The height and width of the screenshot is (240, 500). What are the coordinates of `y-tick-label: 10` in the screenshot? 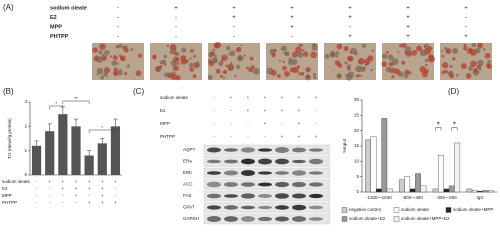 It's located at (357, 161).